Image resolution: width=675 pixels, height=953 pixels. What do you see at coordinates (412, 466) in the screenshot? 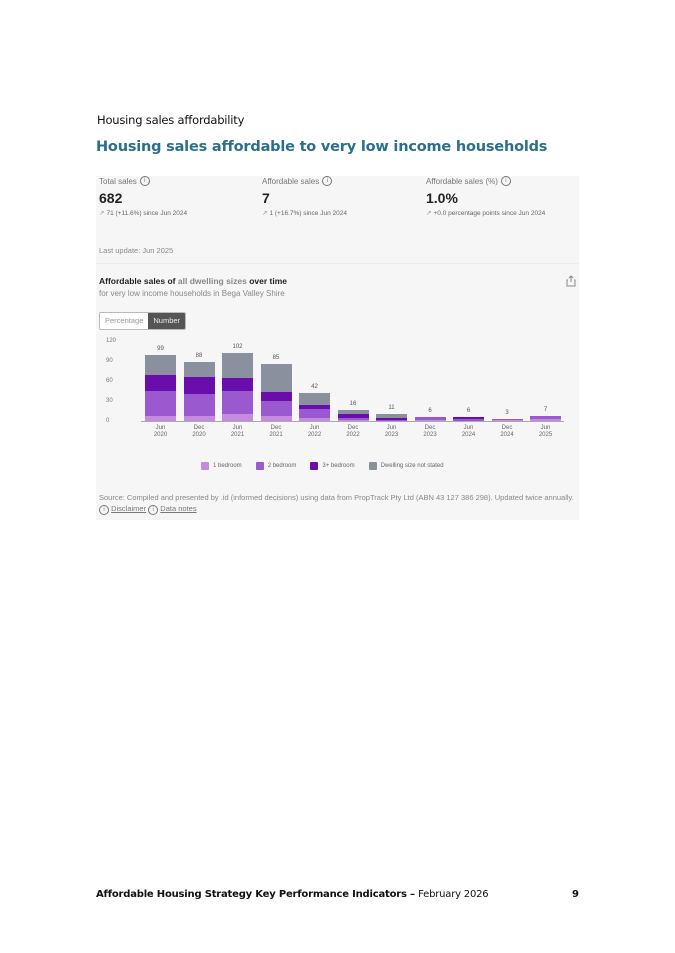
I see `legend-label: Dwelling size not stated` at bounding box center [412, 466].